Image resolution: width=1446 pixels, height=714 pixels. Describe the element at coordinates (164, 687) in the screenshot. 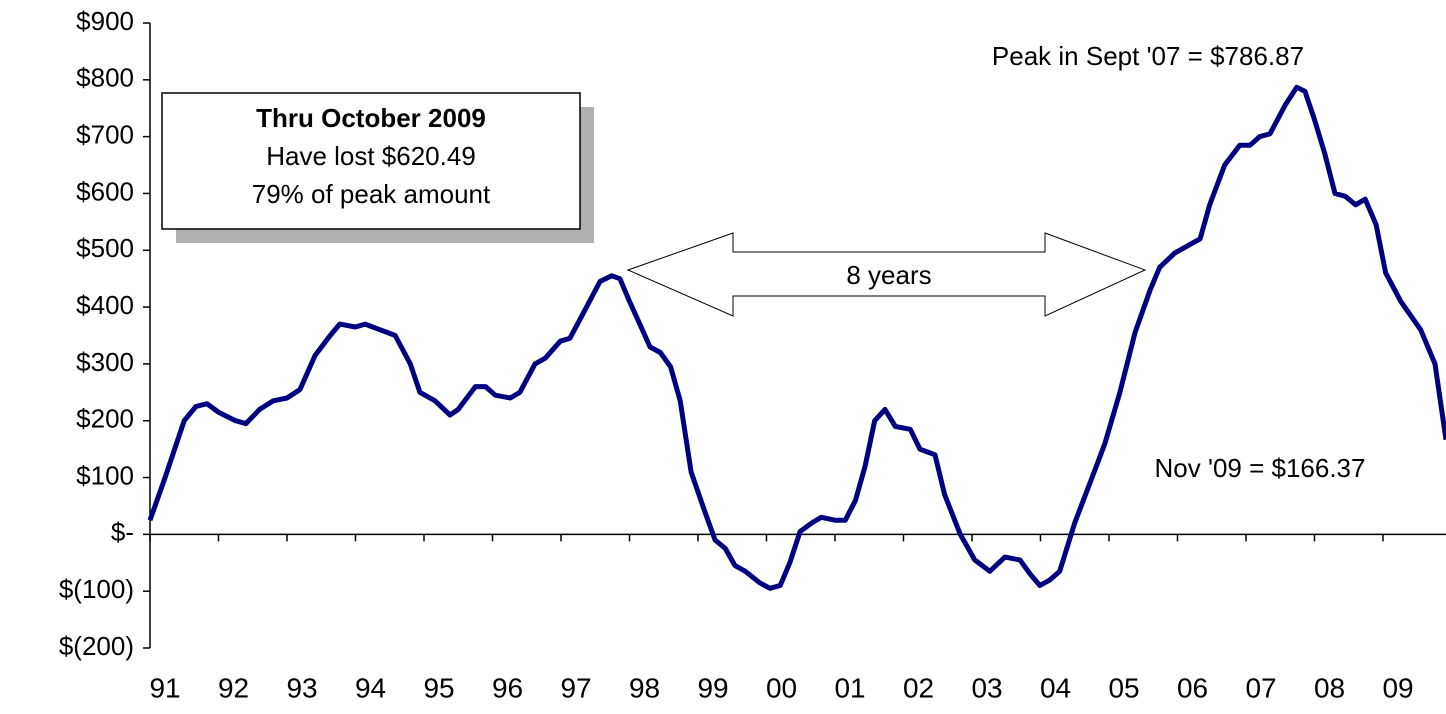

I see `x-tick-label: 91` at that location.